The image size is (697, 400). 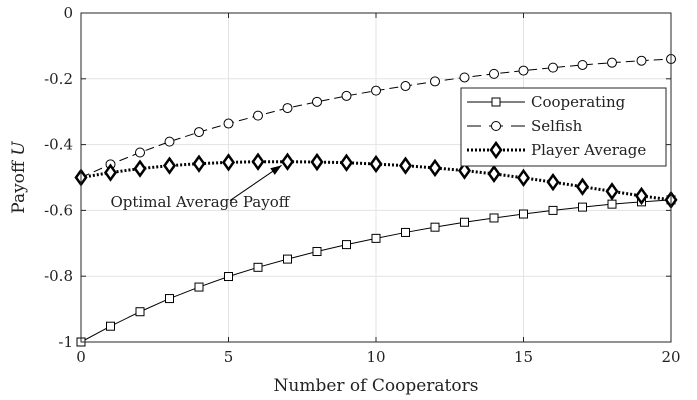 What do you see at coordinates (557, 126) in the screenshot?
I see `legend-label: Selfish` at bounding box center [557, 126].